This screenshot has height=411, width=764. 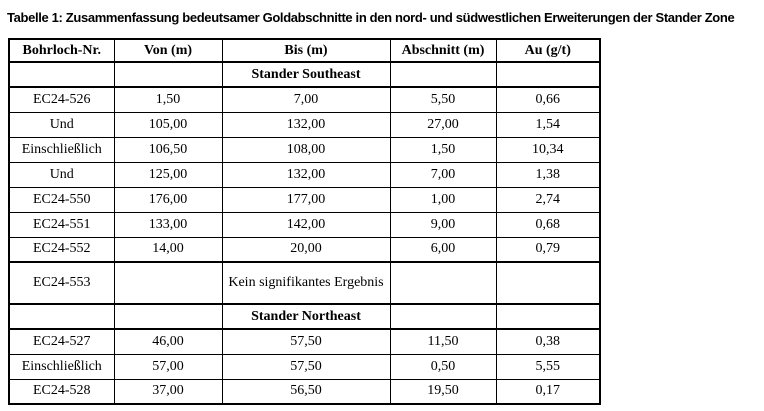 What do you see at coordinates (168, 341) in the screenshot?
I see `cell-von: 46,00` at bounding box center [168, 341].